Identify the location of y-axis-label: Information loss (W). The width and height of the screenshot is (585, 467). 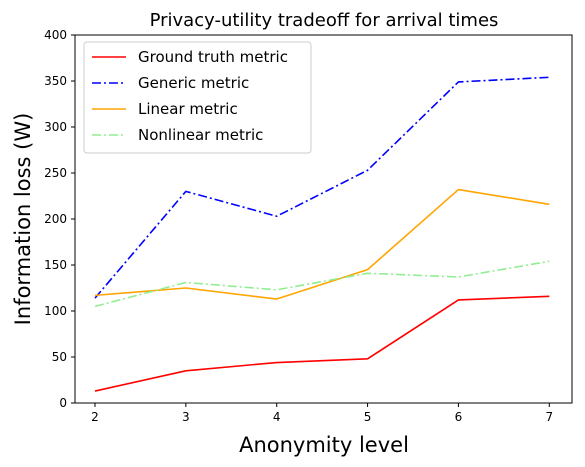
(23, 219).